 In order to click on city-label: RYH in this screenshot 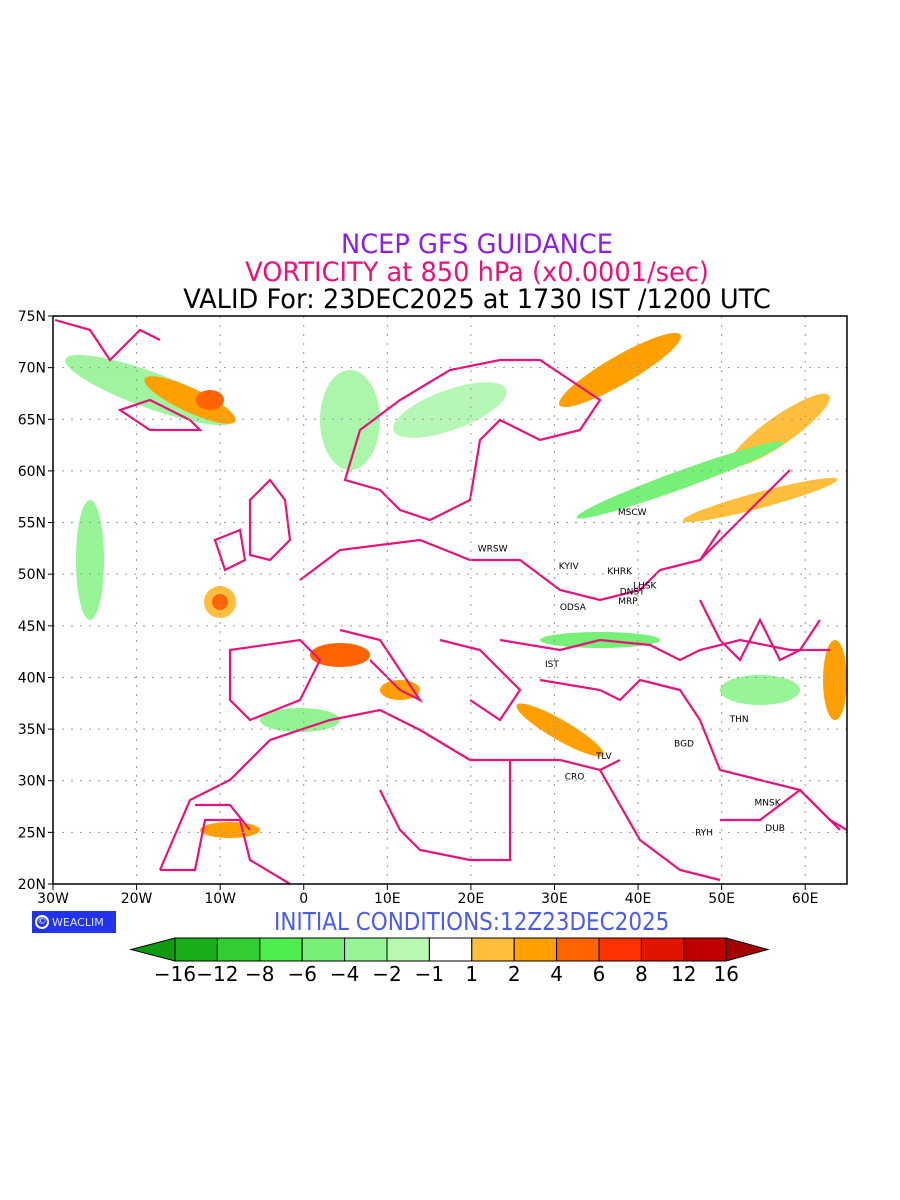, I will do `click(704, 833)`.